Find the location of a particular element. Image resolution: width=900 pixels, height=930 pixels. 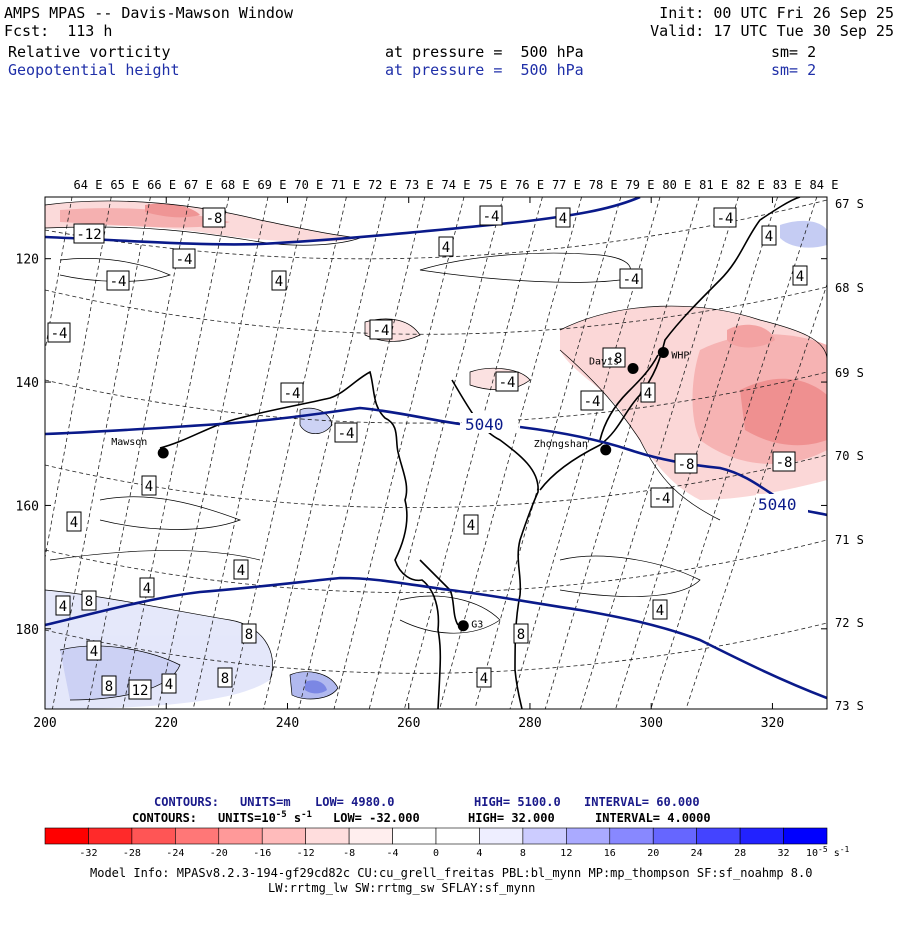

y-tick-label: 180 is located at coordinates (27, 630).